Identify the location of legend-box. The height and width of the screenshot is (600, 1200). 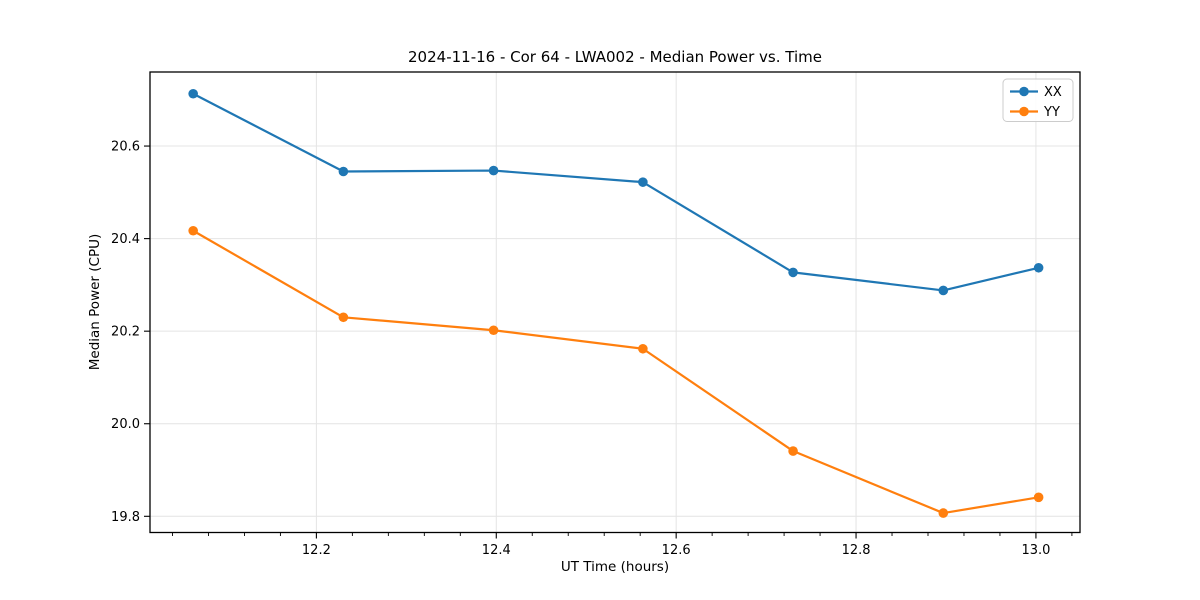
(1038, 100).